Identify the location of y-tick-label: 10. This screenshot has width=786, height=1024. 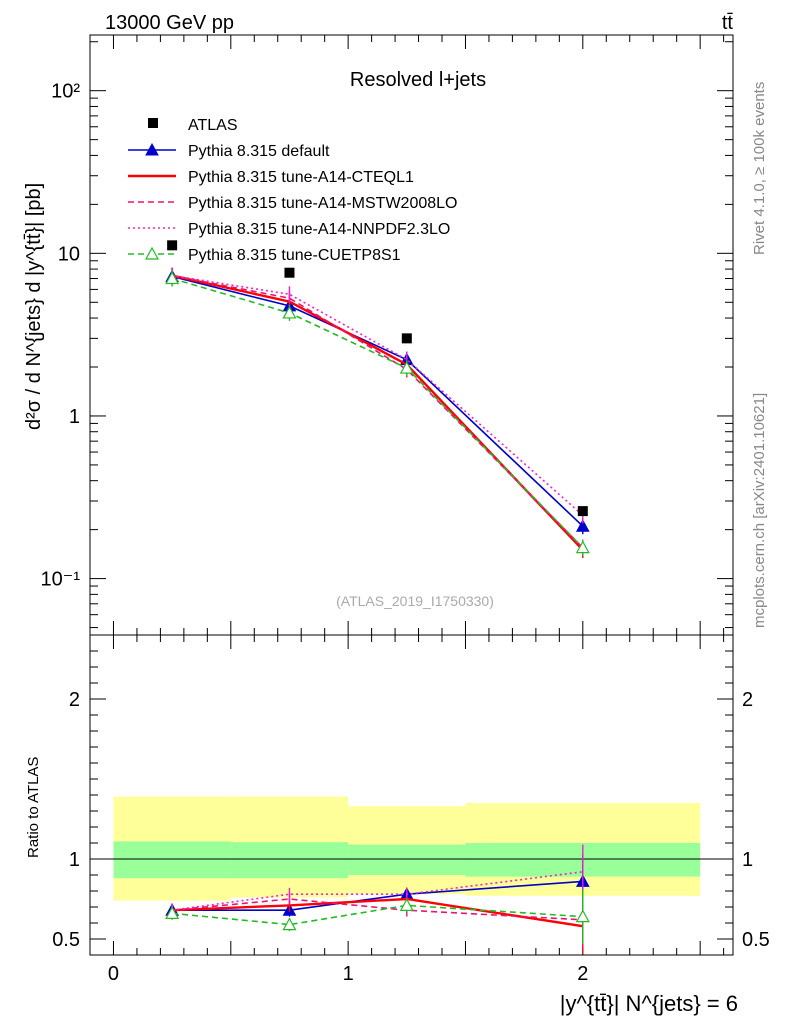
(69, 254).